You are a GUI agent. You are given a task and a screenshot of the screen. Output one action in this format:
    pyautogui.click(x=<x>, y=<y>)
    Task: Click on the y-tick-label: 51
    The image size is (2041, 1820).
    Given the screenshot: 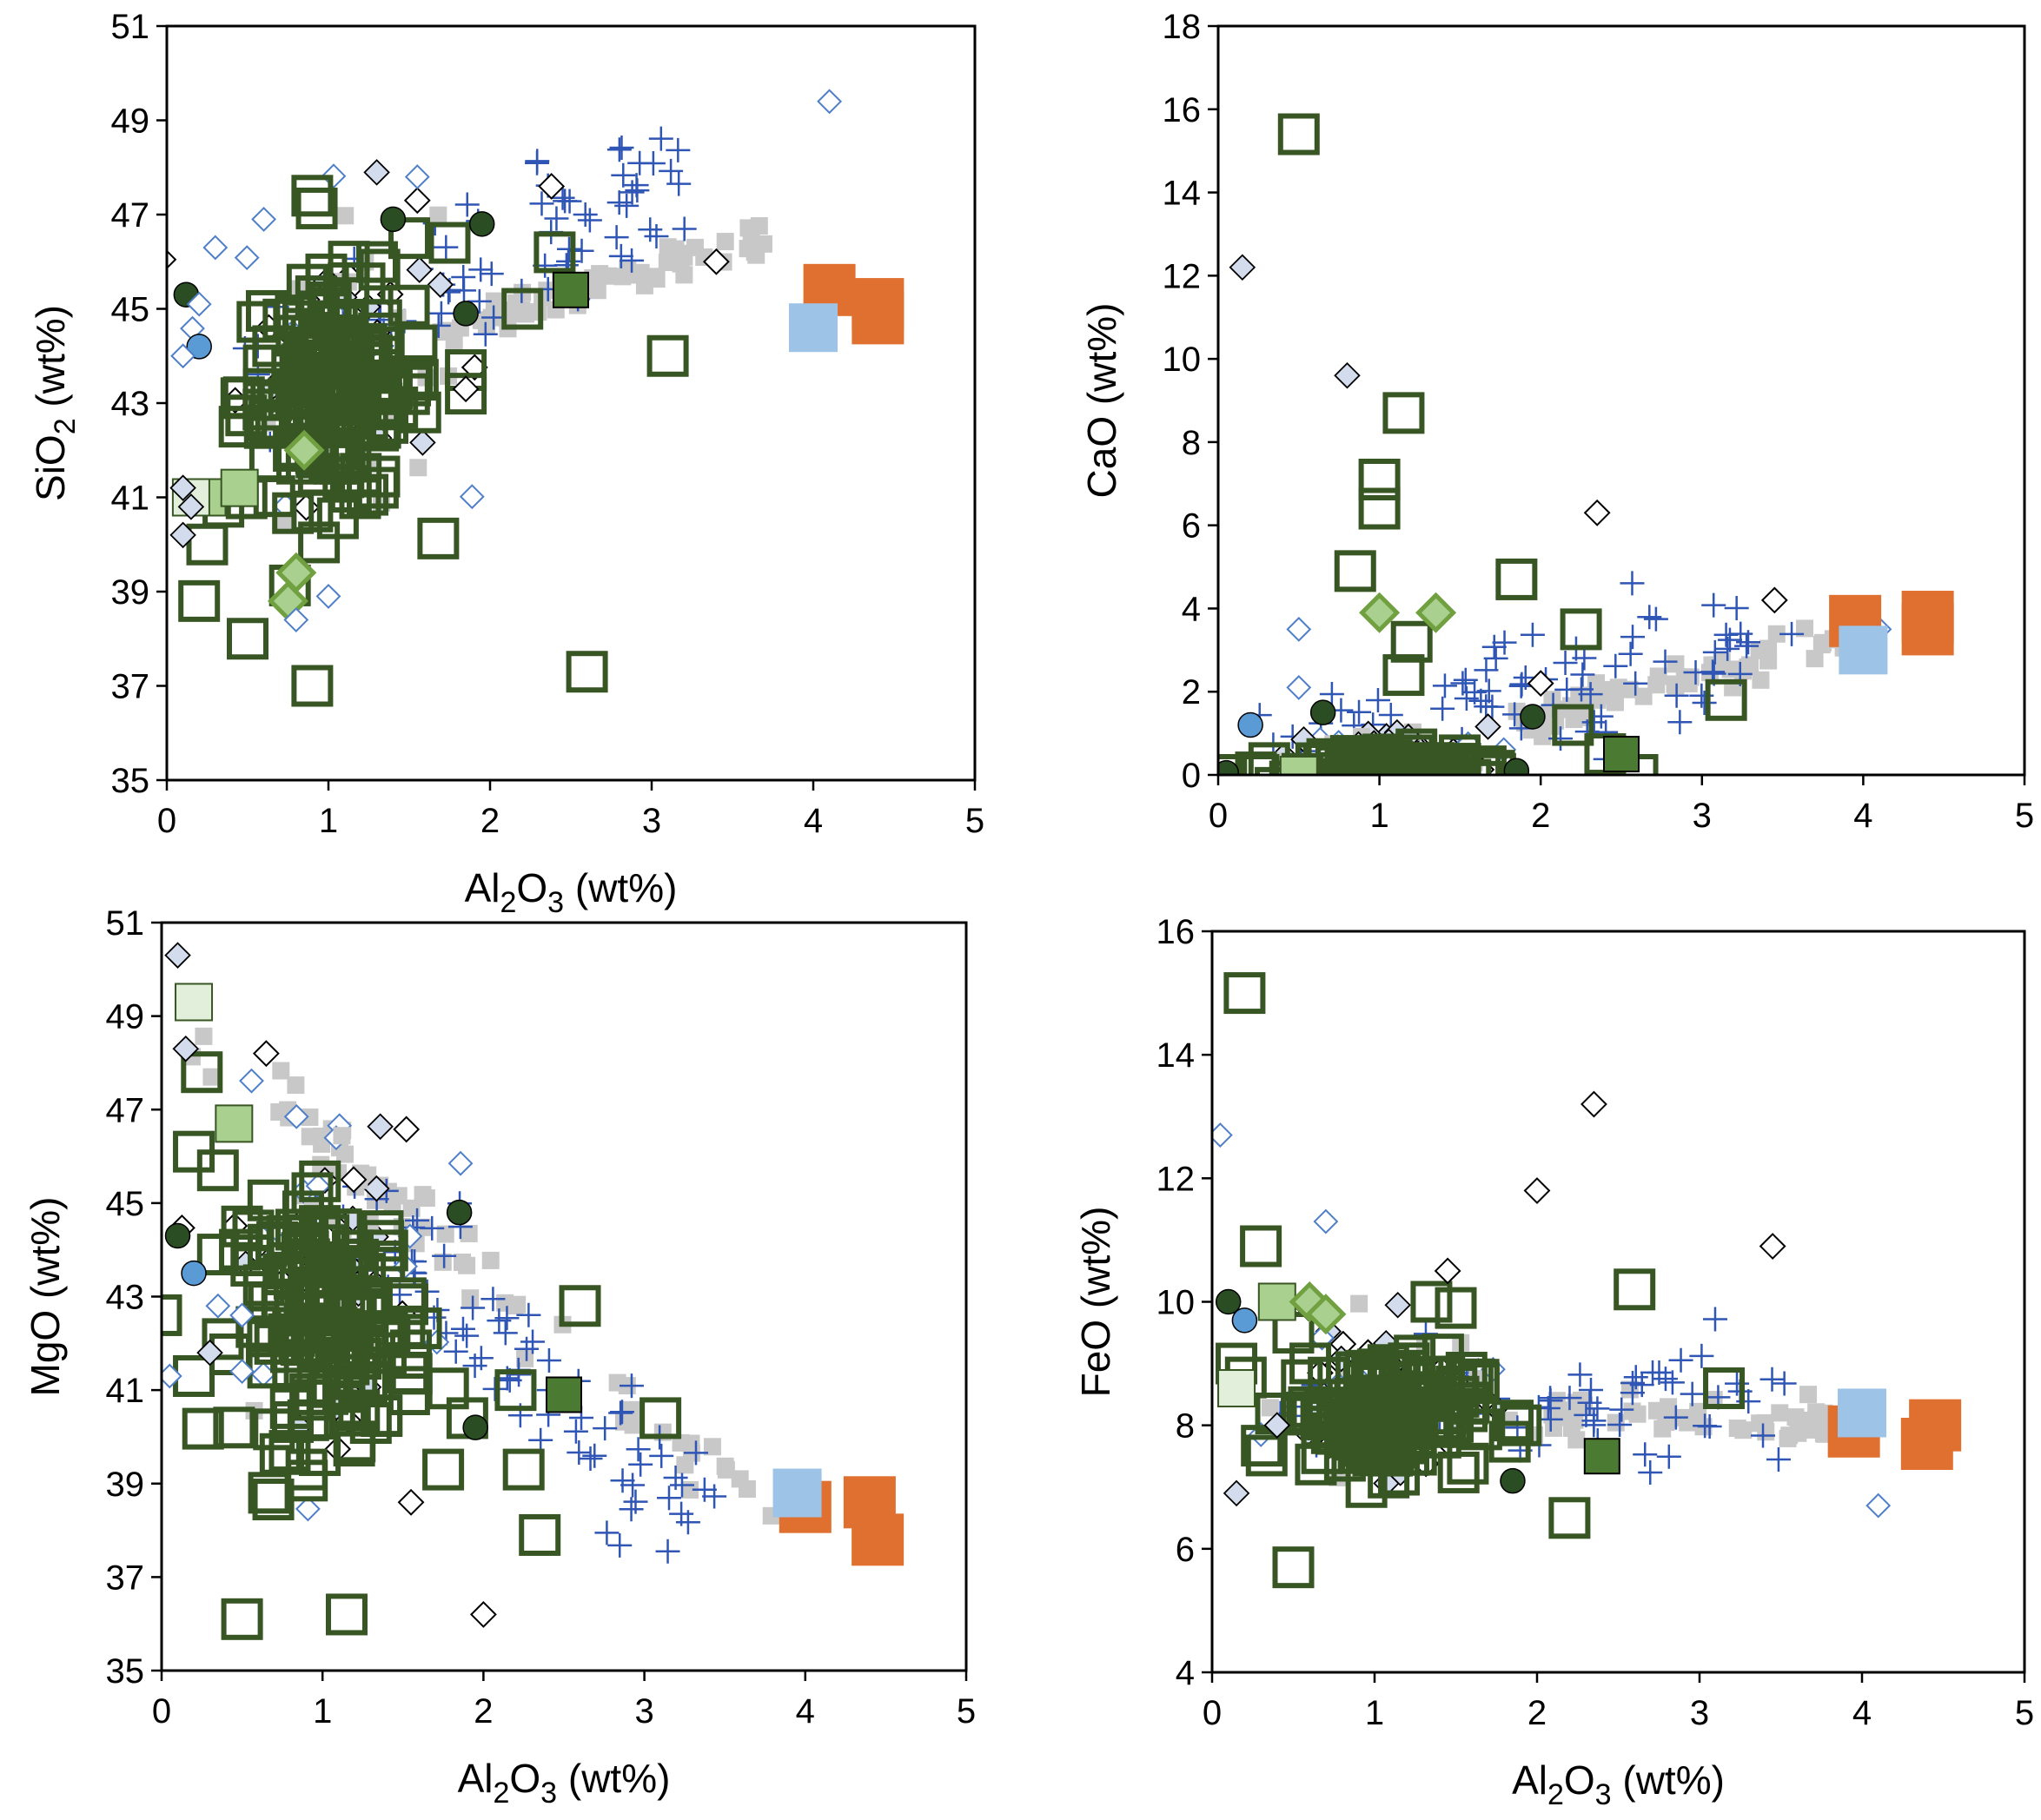 What is the action you would take?
    pyautogui.click(x=131, y=27)
    